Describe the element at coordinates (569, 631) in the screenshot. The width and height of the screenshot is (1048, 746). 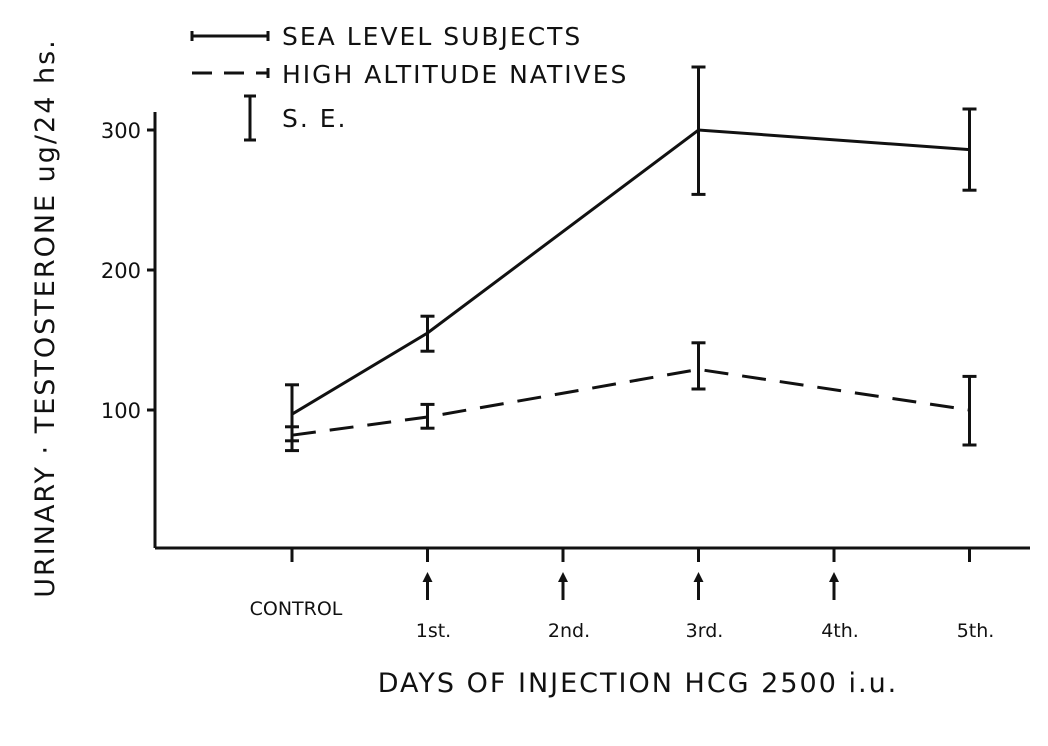
I see `x-tick-label: 2nd.` at that location.